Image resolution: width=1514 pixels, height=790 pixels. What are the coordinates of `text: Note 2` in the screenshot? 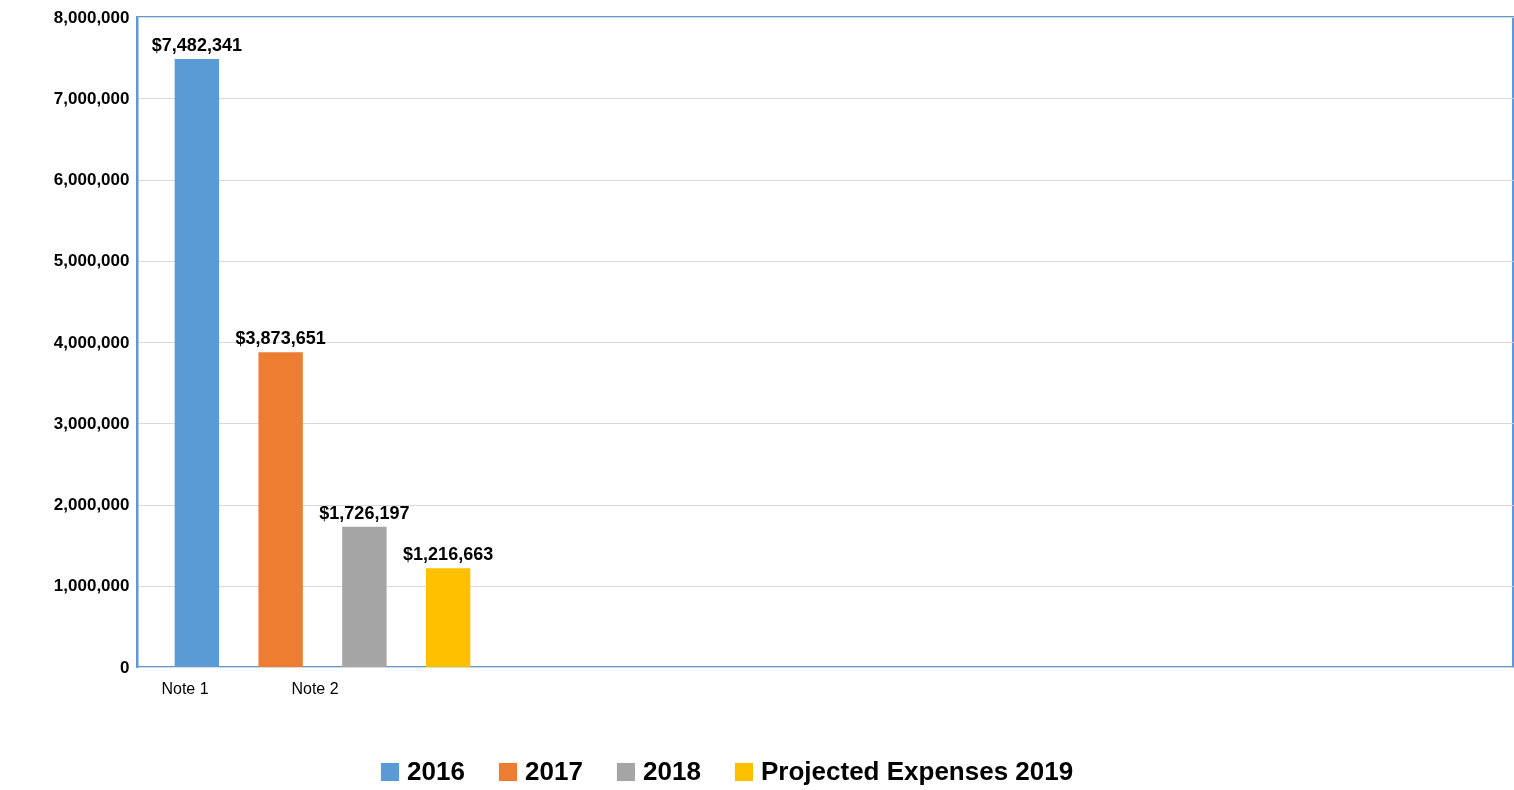 It's located at (315, 688).